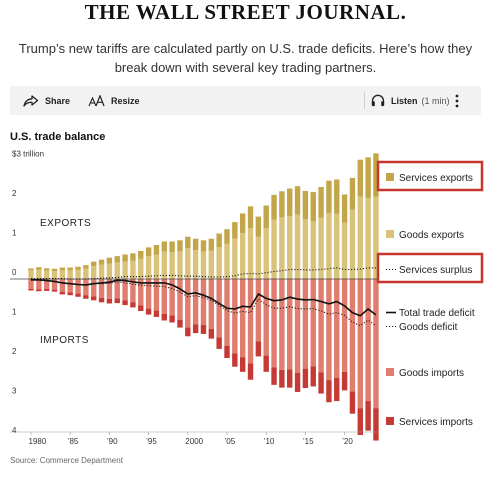  What do you see at coordinates (435, 100) in the screenshot?
I see `listen-duration: (1 min)` at bounding box center [435, 100].